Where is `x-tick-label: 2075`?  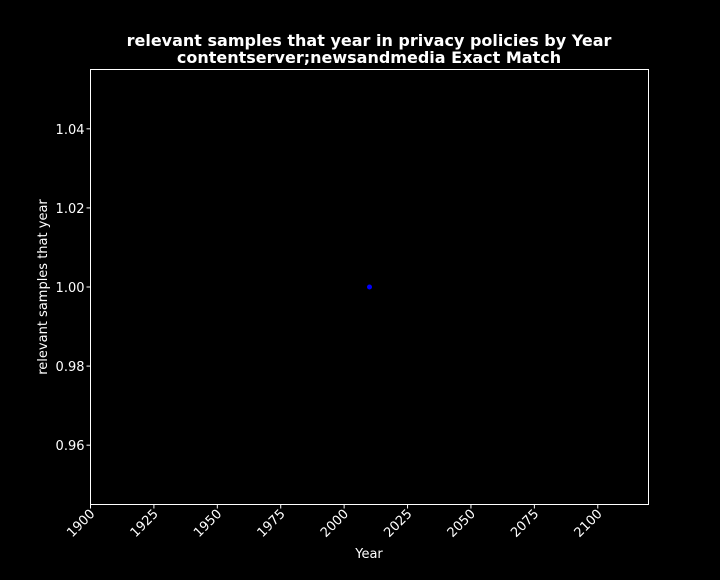
x-tick-label: 2075 is located at coordinates (525, 524).